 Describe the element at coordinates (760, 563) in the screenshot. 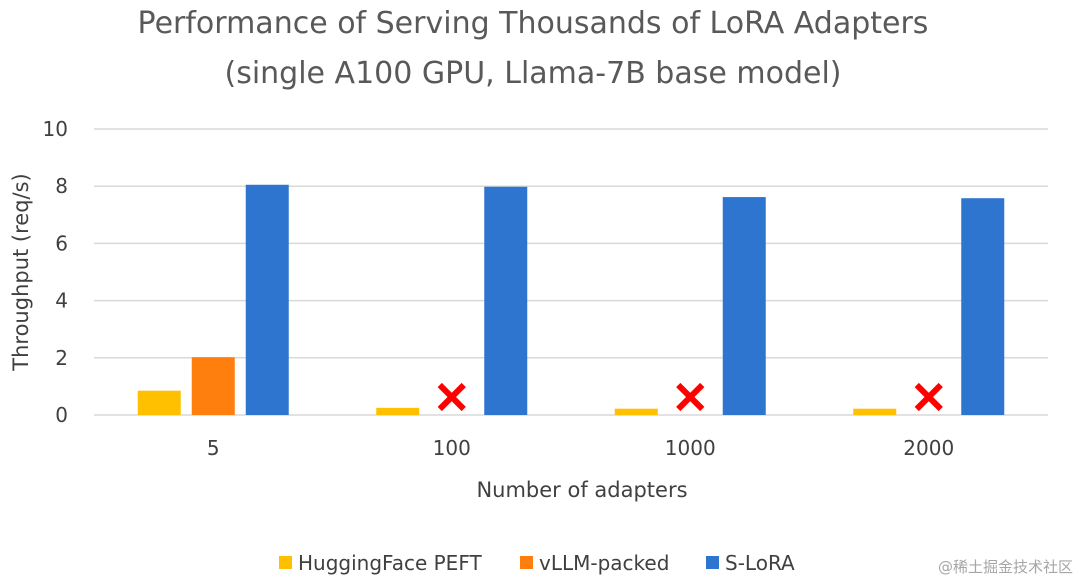

I see `legend-label: S-LoRA` at that location.